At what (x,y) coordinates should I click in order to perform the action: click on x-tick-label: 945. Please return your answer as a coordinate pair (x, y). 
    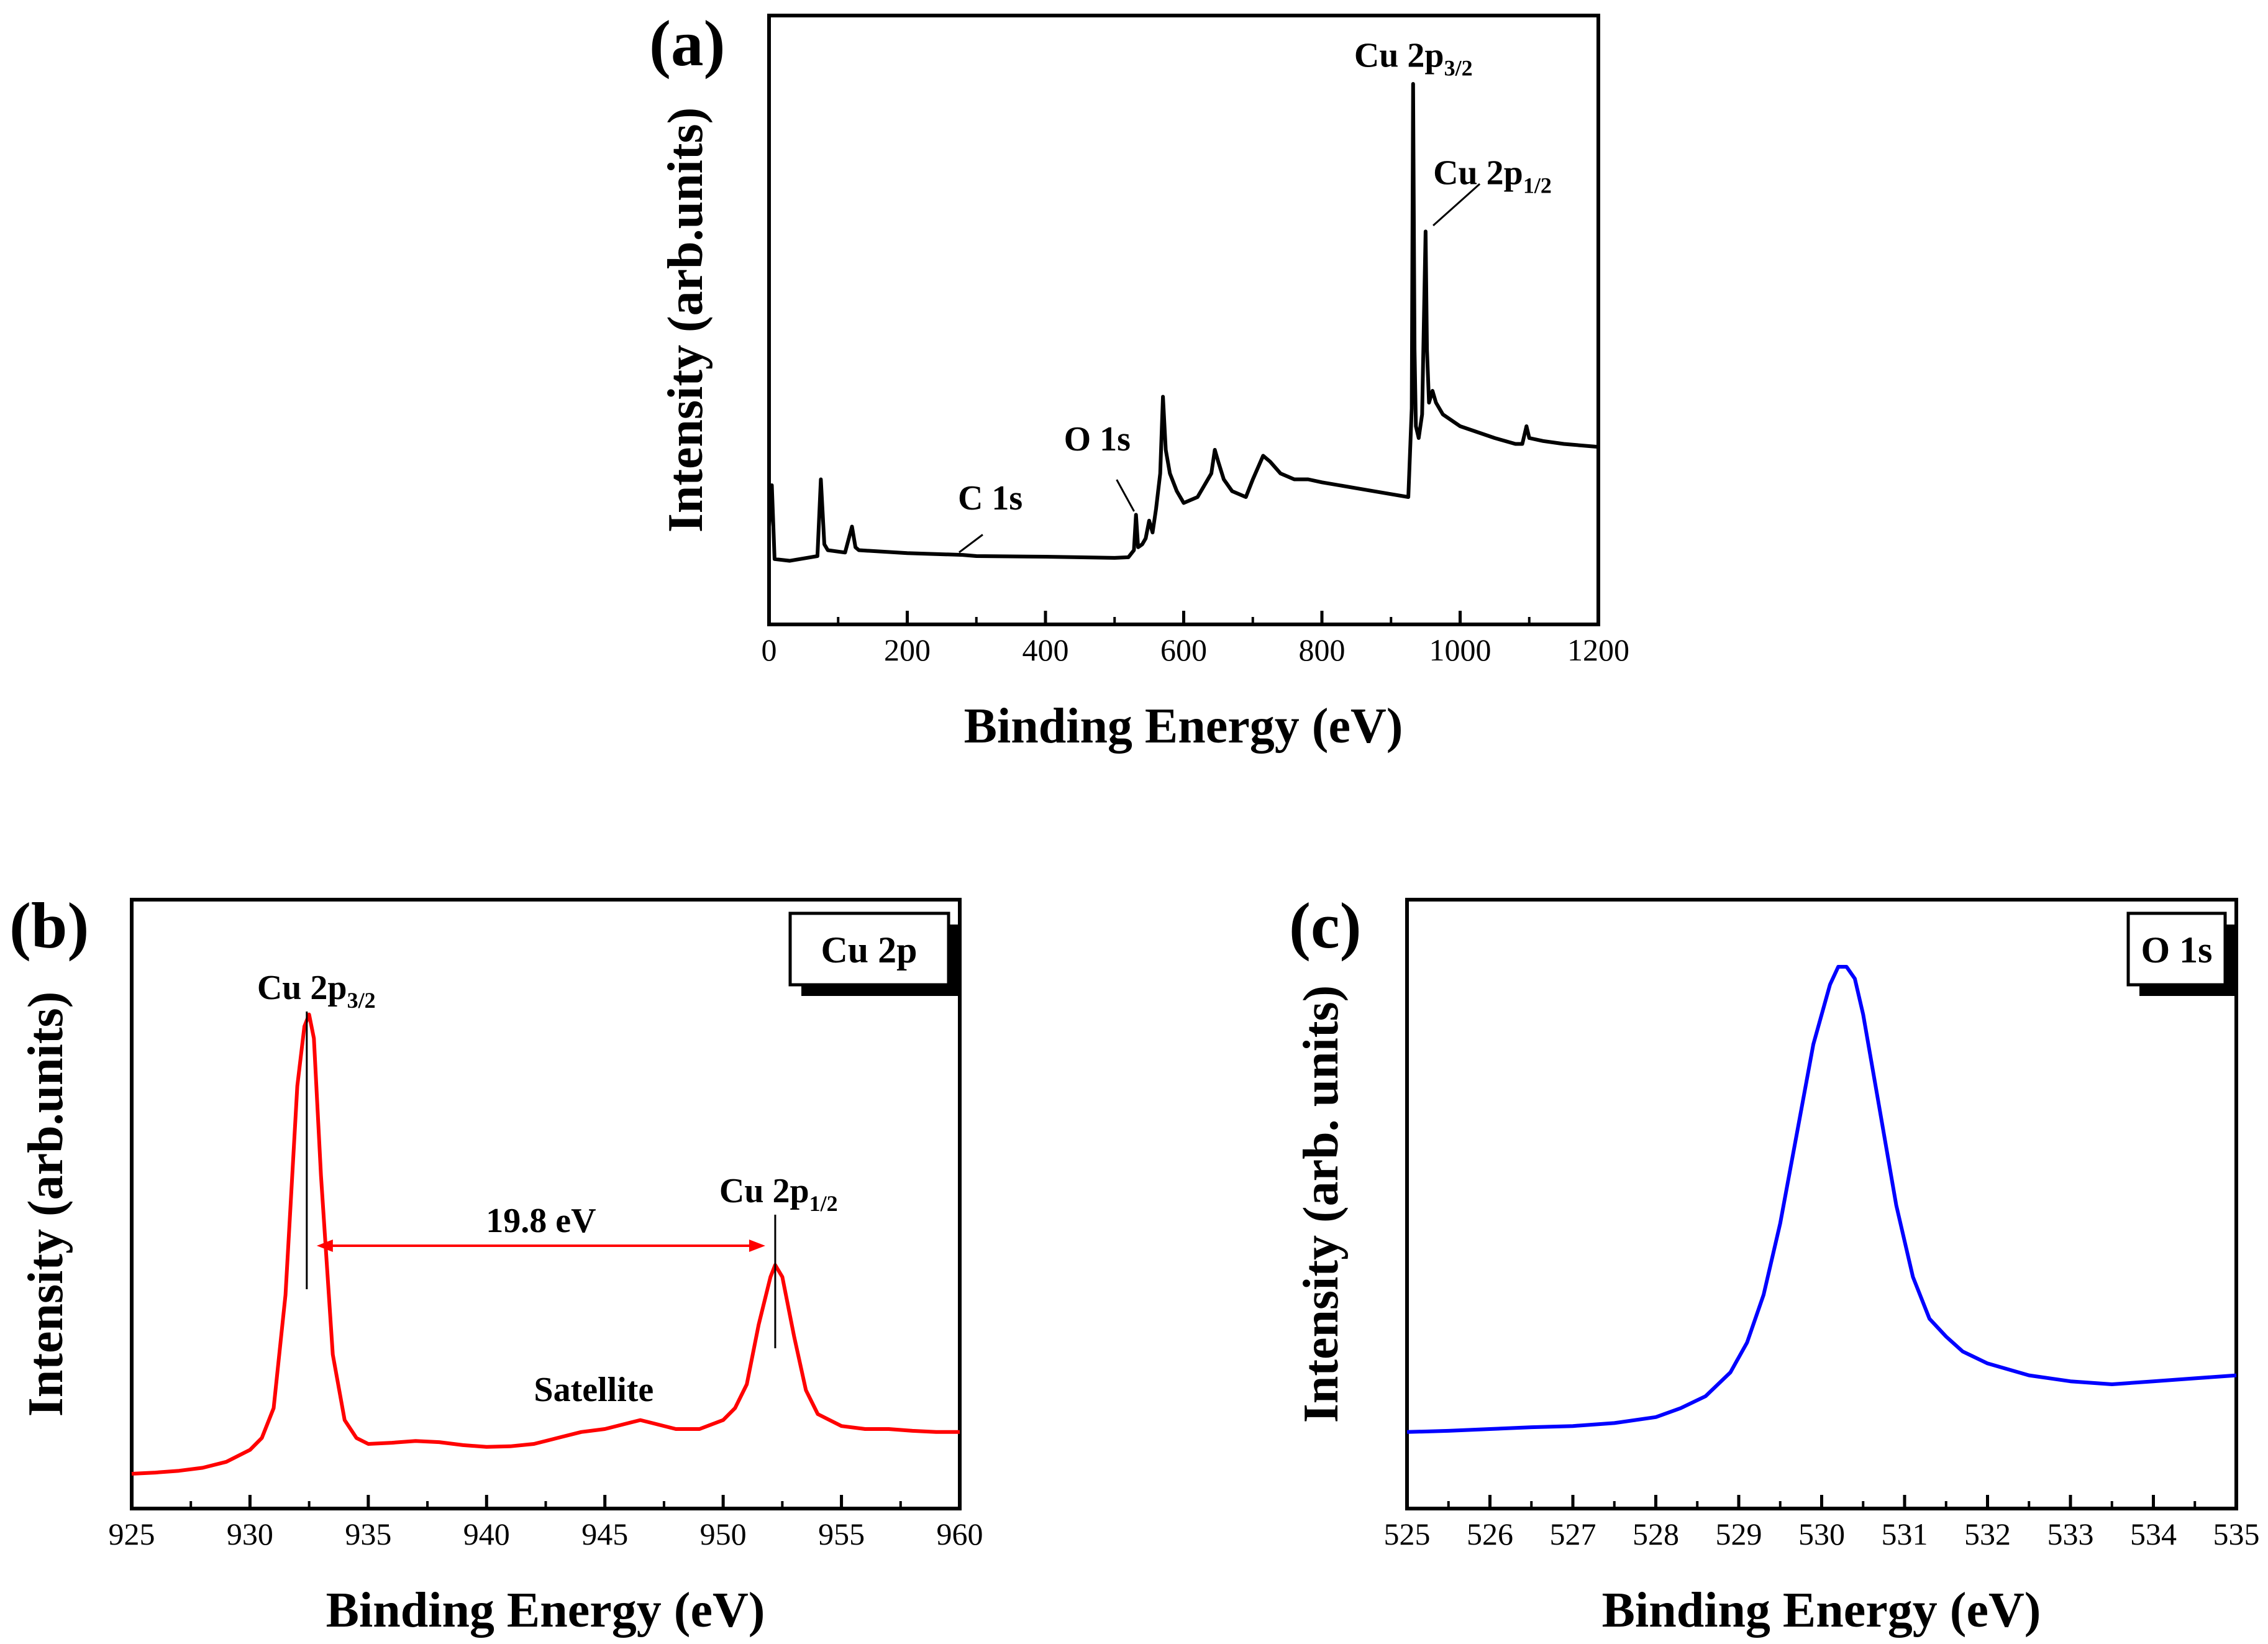
    Looking at the image, I should click on (604, 1534).